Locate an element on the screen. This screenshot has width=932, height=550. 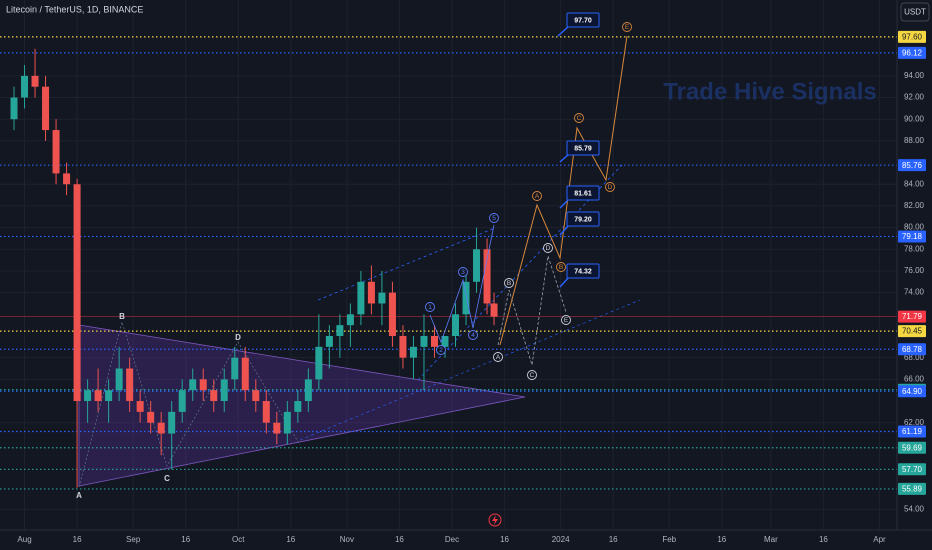
wave-label: E is located at coordinates (627, 27).